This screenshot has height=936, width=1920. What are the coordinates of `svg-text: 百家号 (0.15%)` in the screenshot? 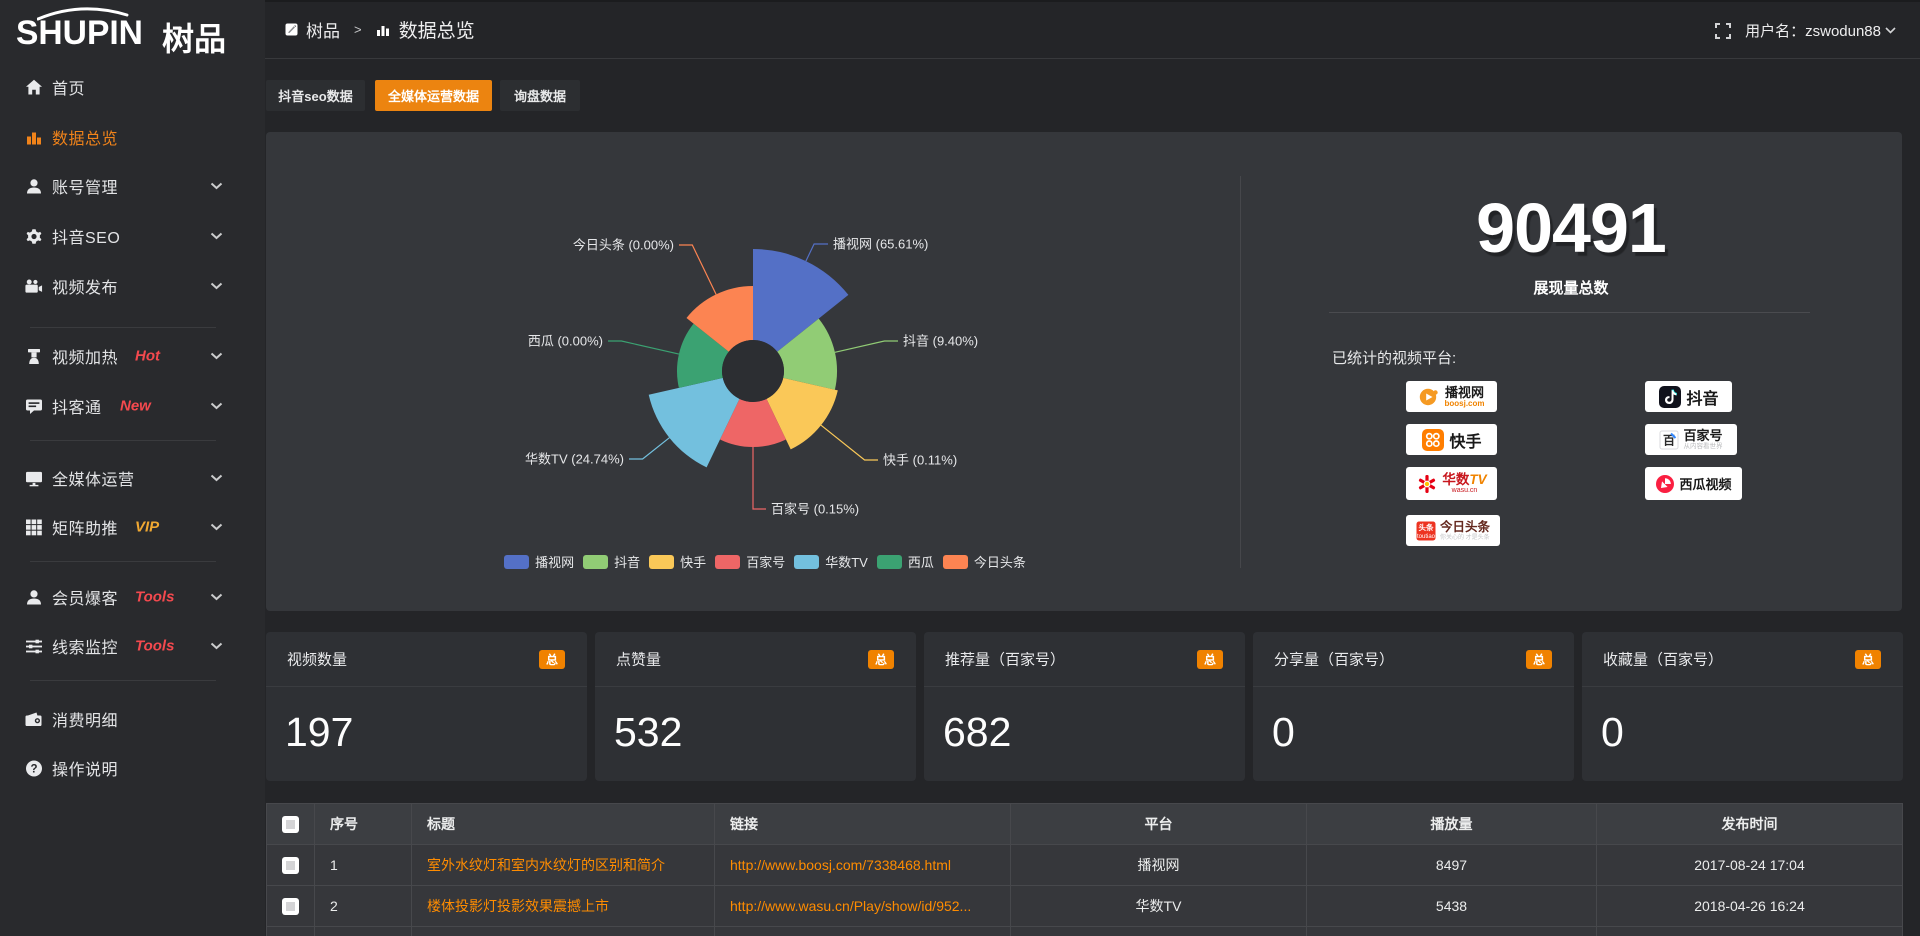 It's located at (815, 509).